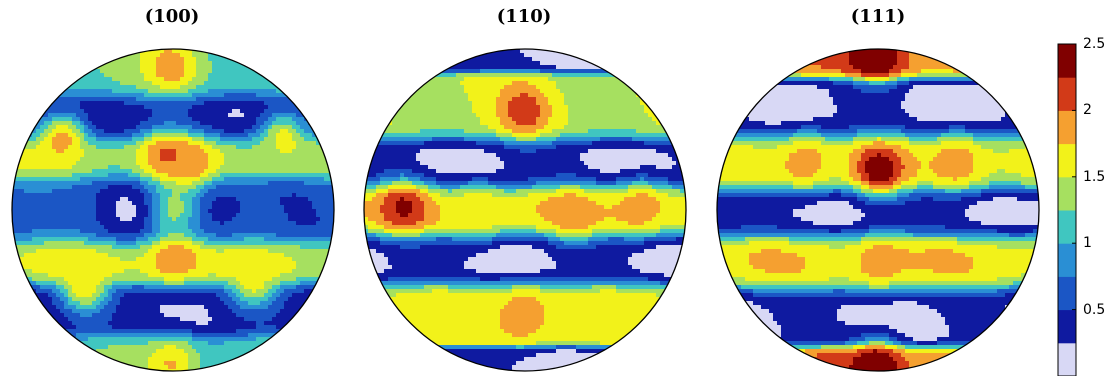 This screenshot has height=376, width=1109. What do you see at coordinates (1087, 243) in the screenshot?
I see `colorbar-tick-label: 1` at bounding box center [1087, 243].